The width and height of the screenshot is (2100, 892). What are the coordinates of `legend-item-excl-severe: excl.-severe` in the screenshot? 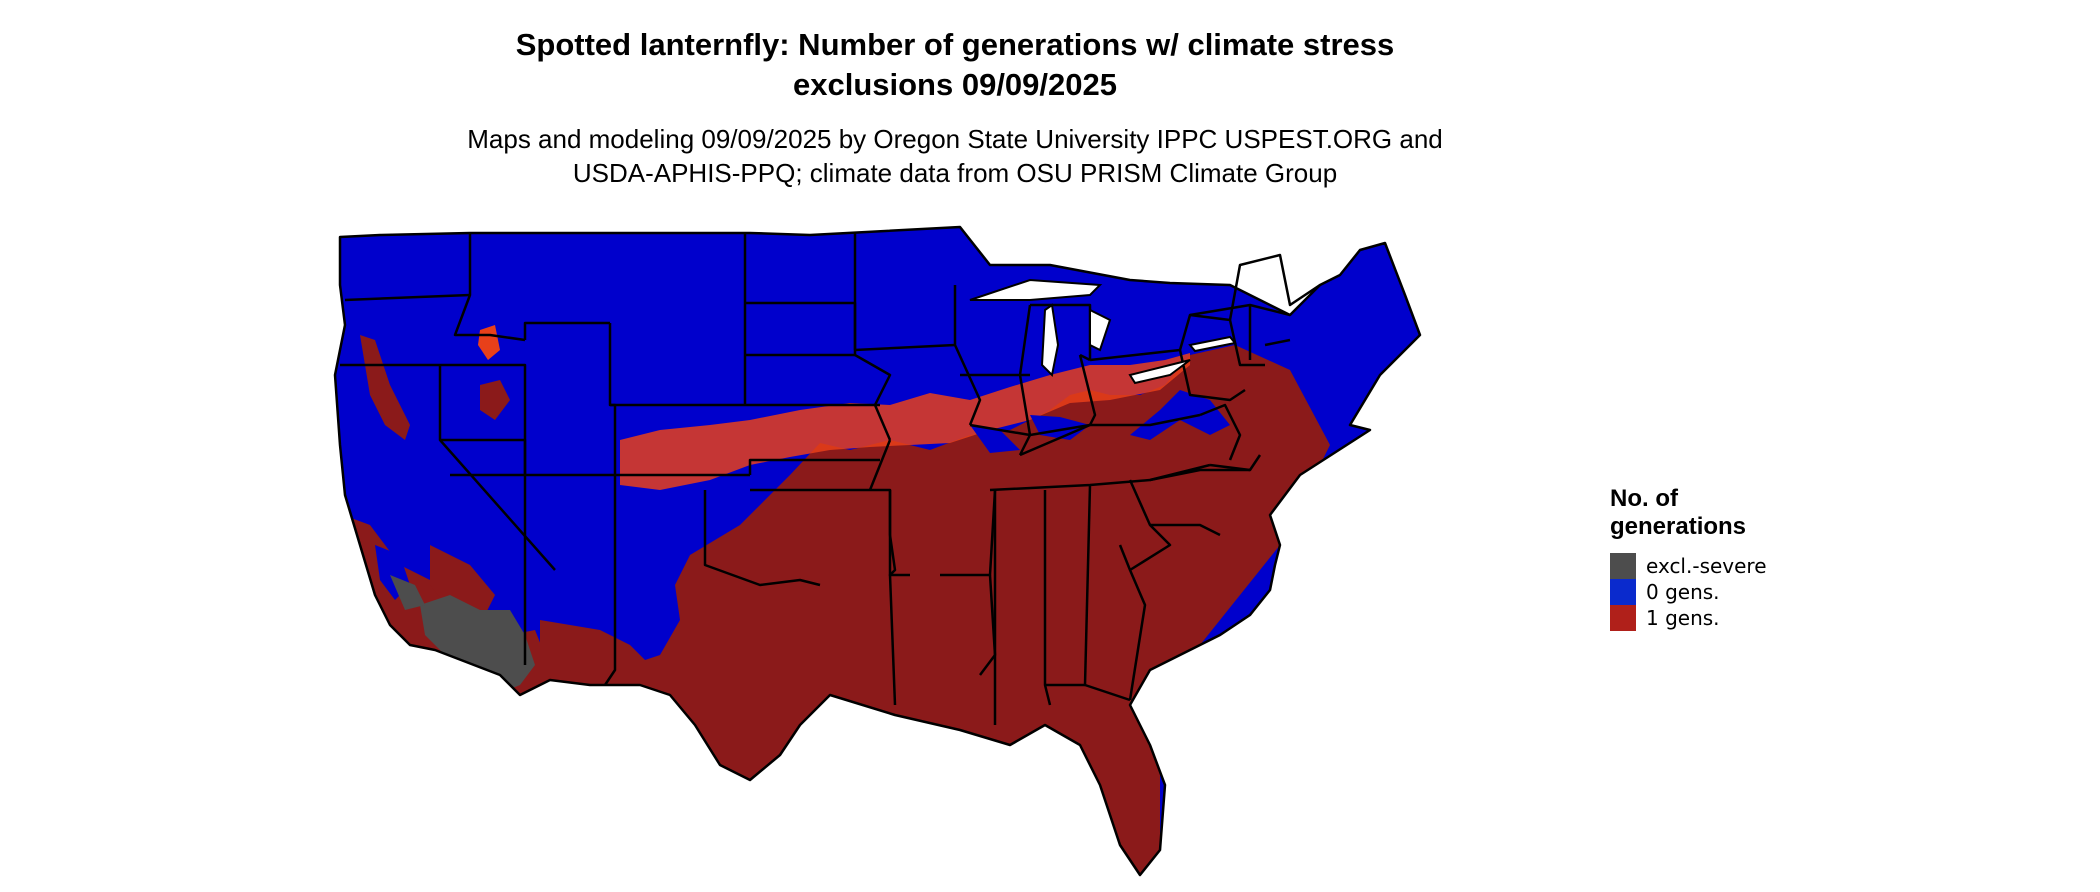 It's located at (1710, 566).